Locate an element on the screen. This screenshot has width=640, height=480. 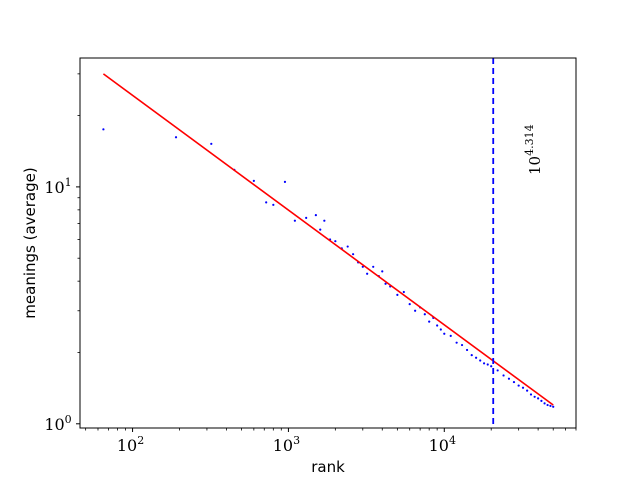
y-tick-label: 10¹ is located at coordinates (57, 186).